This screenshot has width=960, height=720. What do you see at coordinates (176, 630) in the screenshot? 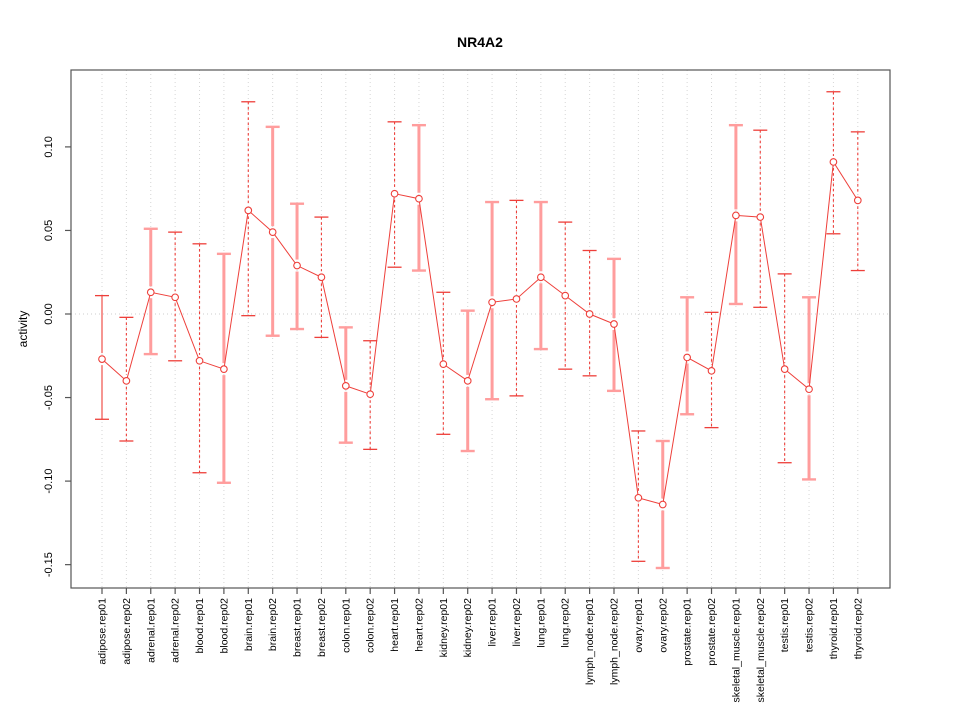
I see `x-tick-label: adrenal.rep02` at bounding box center [176, 630].